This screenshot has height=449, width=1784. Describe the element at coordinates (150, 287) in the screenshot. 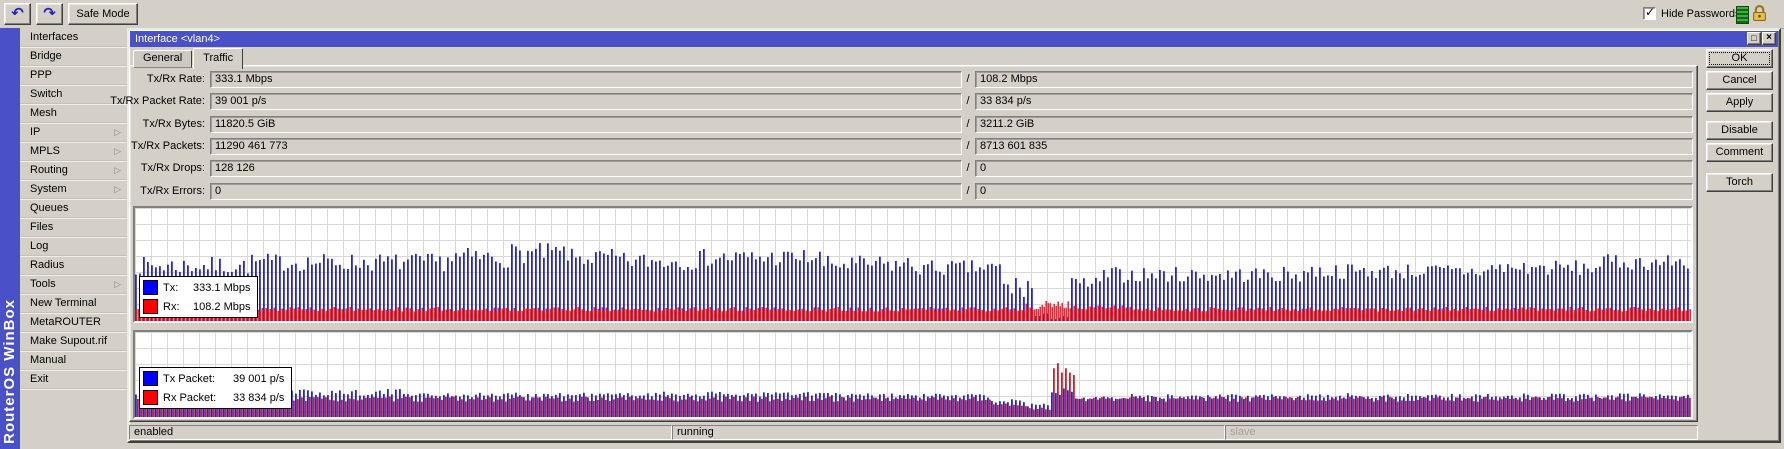

I see `tx-swatch` at that location.